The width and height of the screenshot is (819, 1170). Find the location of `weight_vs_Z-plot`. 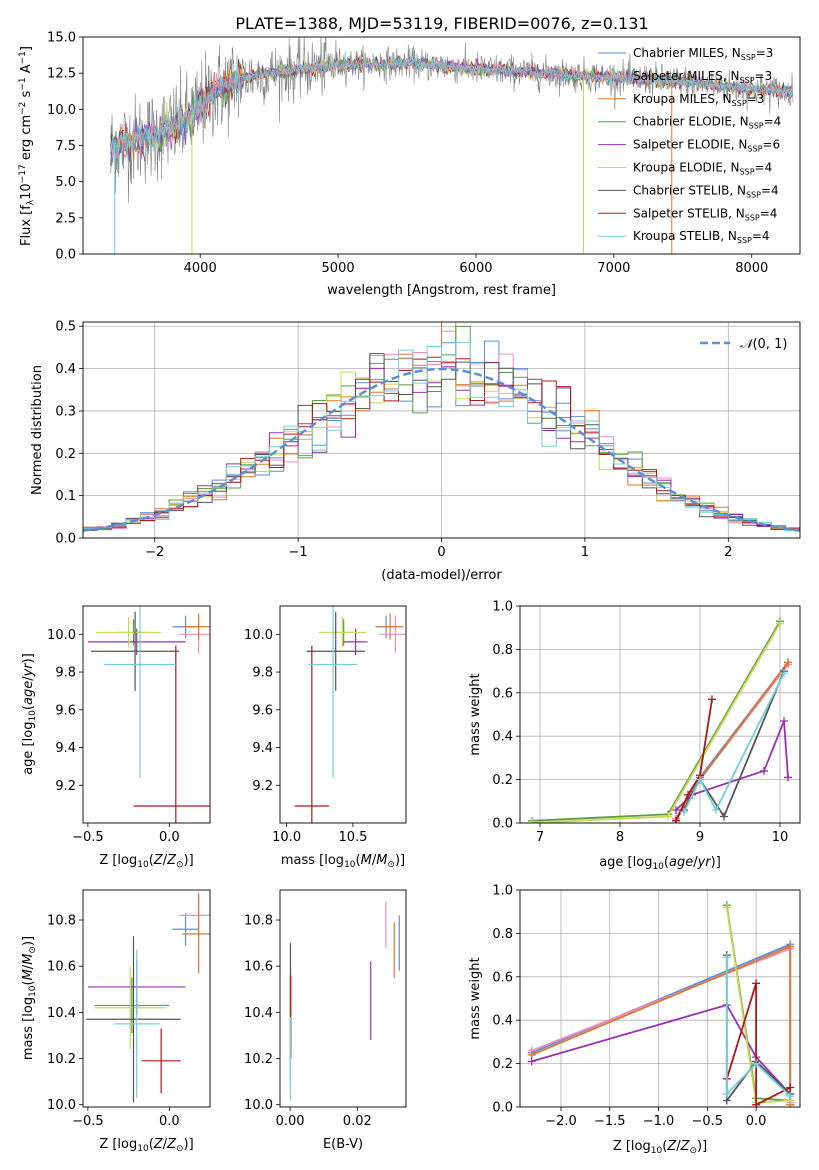

weight_vs_Z-plot is located at coordinates (661, 1004).